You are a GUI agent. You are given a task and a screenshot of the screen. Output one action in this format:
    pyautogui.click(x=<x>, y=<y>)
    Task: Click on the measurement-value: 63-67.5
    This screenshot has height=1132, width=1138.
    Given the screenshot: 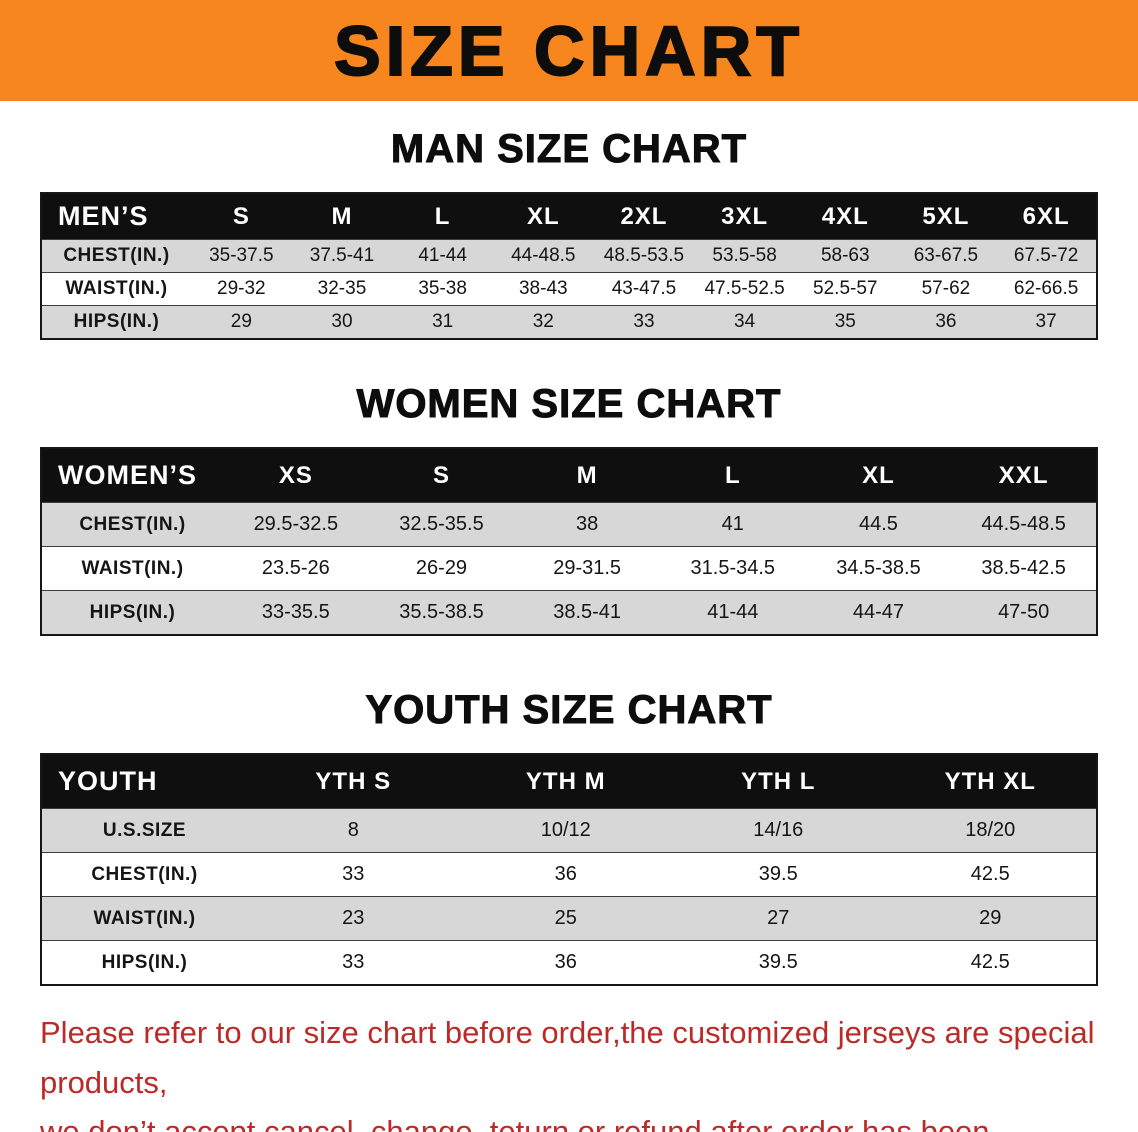 What is the action you would take?
    pyautogui.click(x=946, y=256)
    